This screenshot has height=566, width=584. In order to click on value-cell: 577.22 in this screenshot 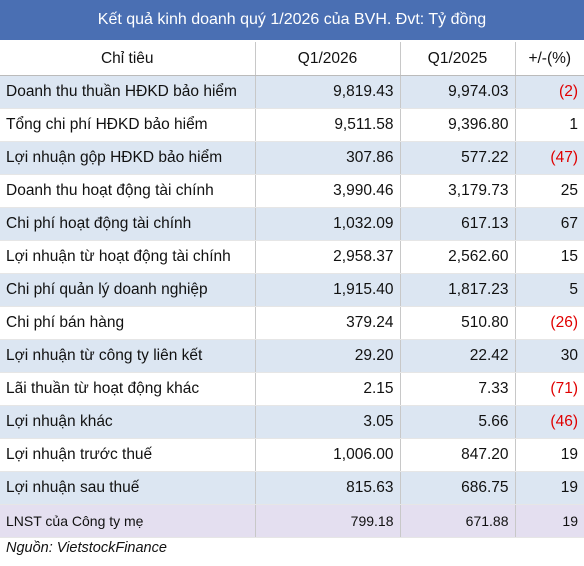, I will do `click(457, 158)`.